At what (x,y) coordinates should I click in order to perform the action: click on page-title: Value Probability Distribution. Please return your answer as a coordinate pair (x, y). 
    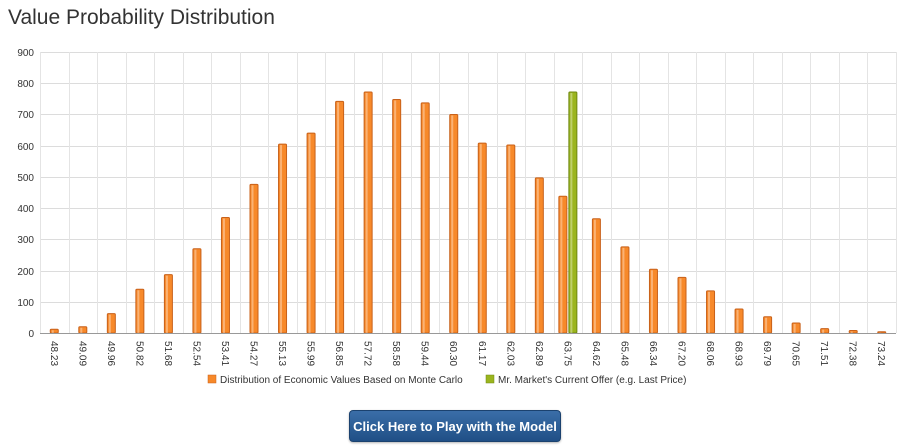
    Looking at the image, I should click on (141, 17).